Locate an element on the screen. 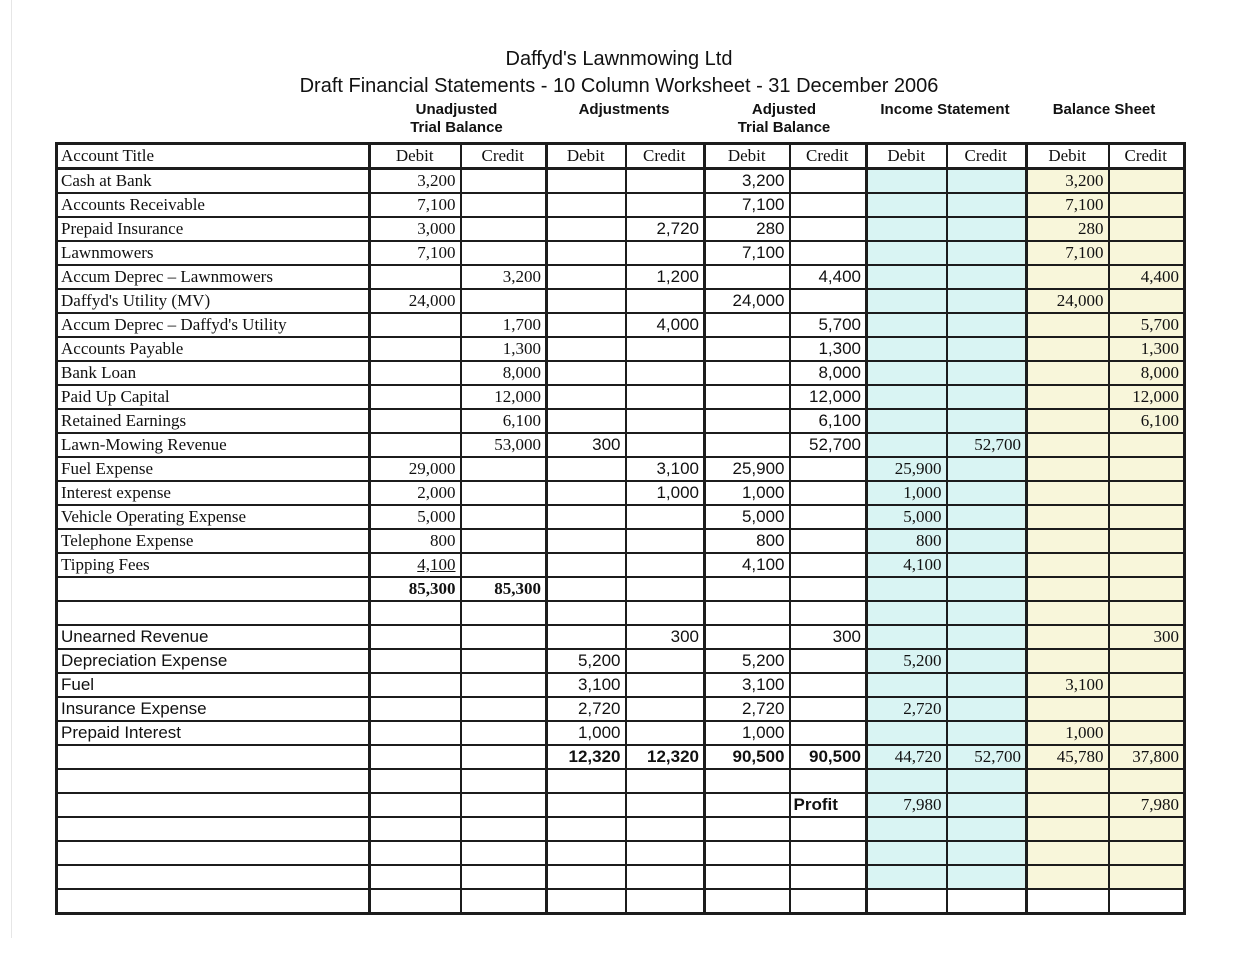 The image size is (1255, 970). value-cell: 280 is located at coordinates (747, 229).